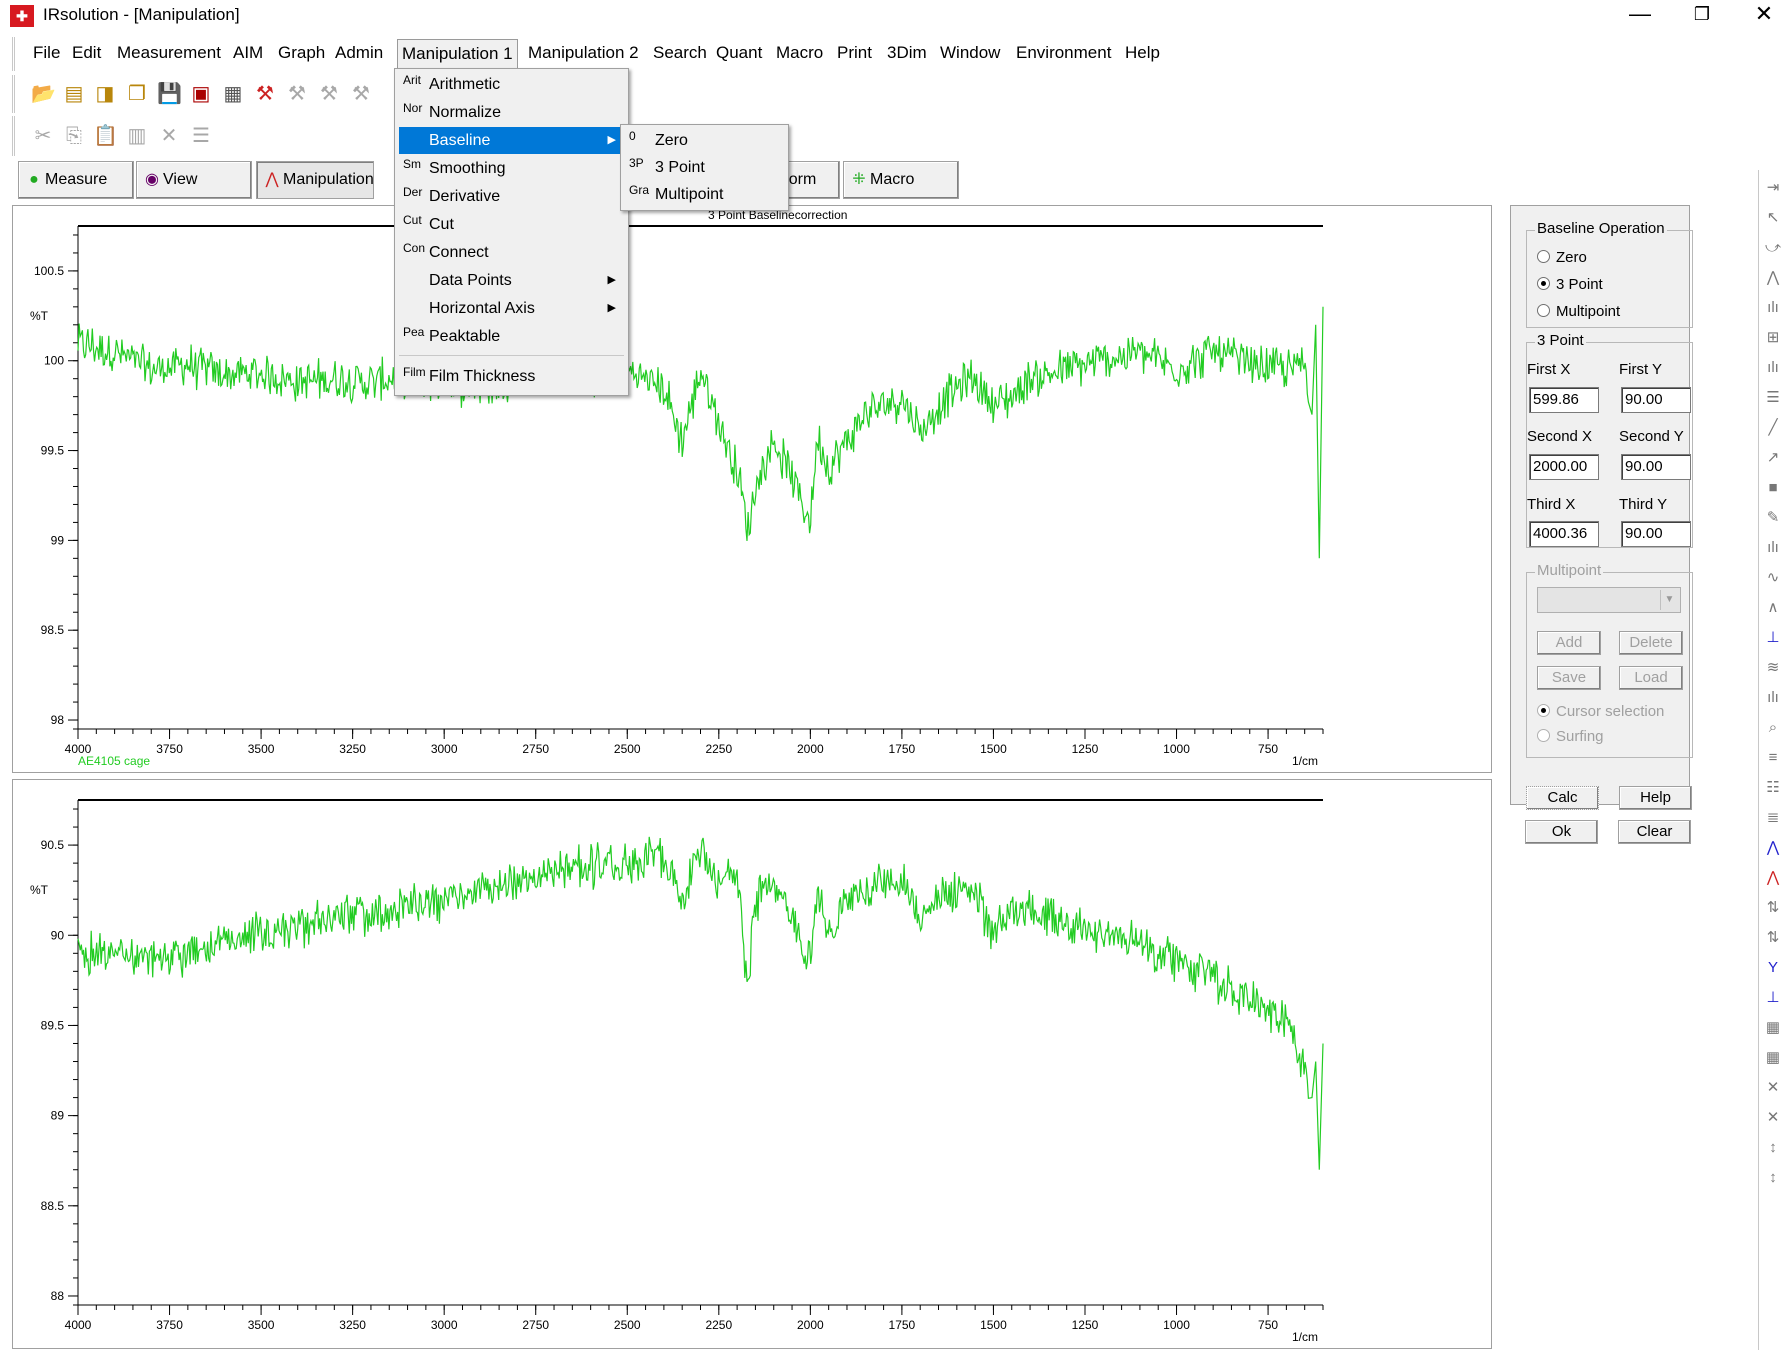 The width and height of the screenshot is (1785, 1350). I want to click on menu-search: Search, so click(680, 53).